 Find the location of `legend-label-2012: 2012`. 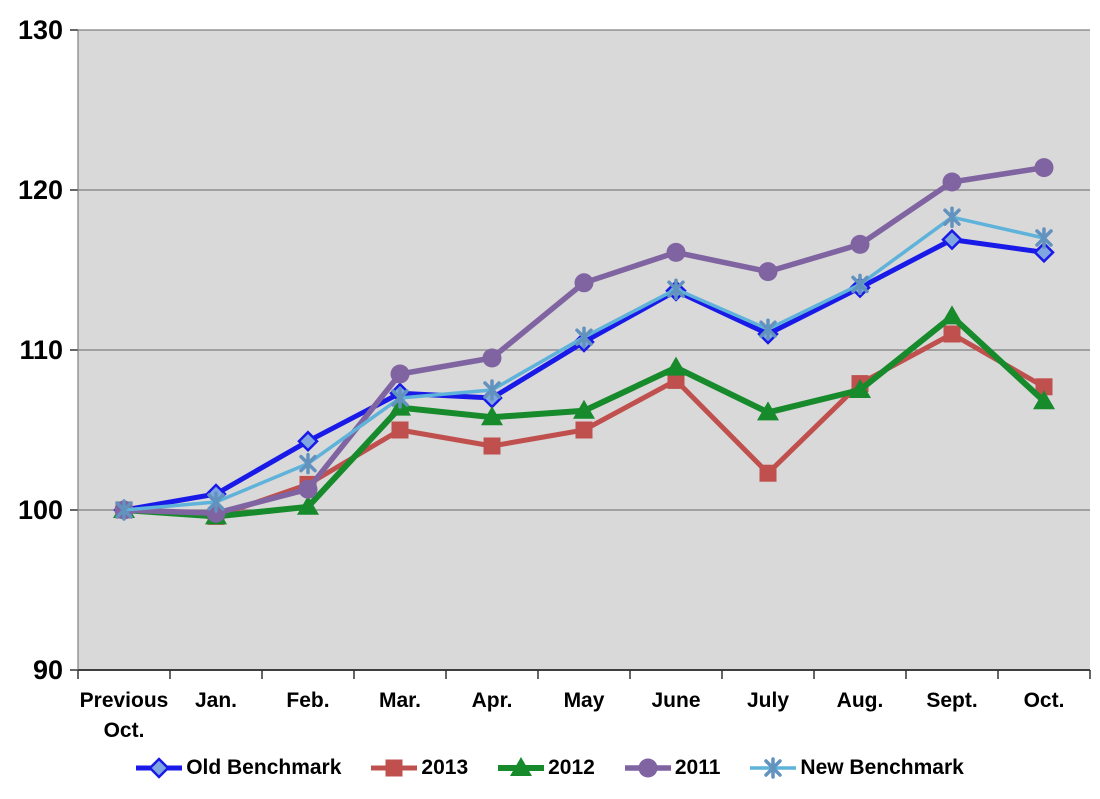

legend-label-2012: 2012 is located at coordinates (571, 767).